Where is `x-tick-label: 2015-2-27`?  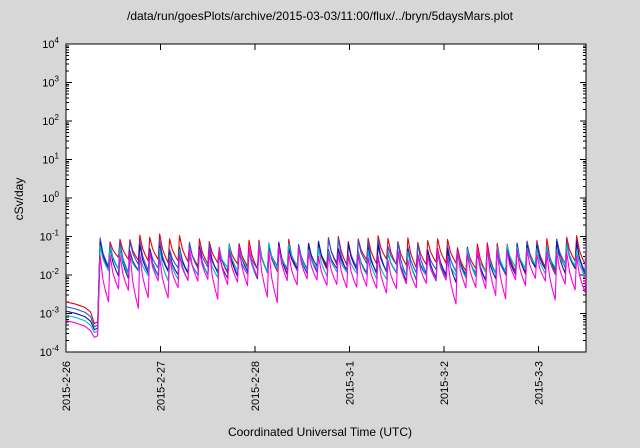 x-tick-label: 2015-2-27 is located at coordinates (162, 386).